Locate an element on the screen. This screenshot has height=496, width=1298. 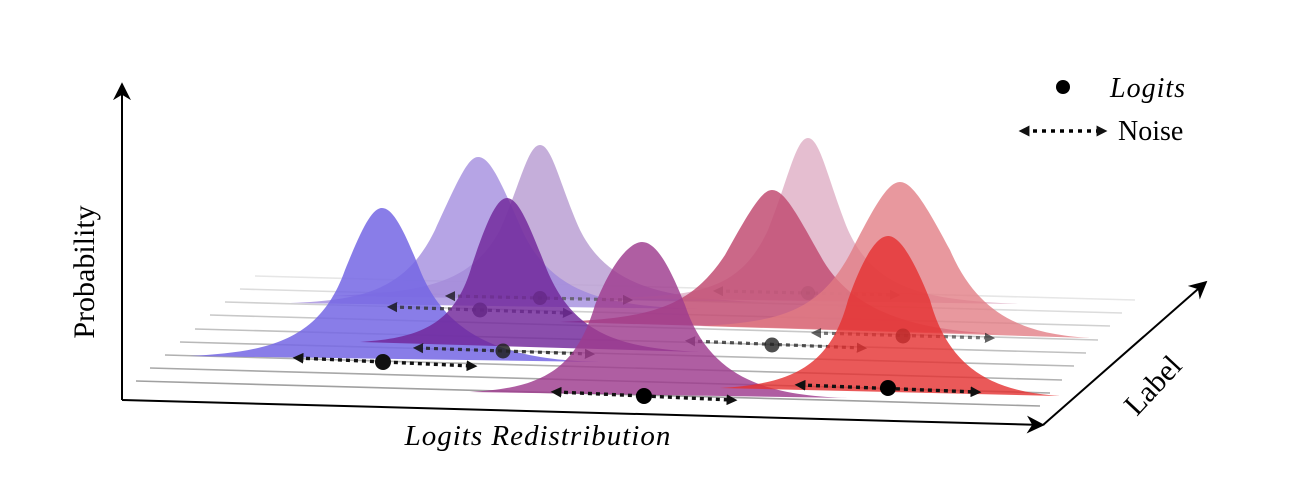
lilac-back-left-curve is located at coordinates (545, 223).